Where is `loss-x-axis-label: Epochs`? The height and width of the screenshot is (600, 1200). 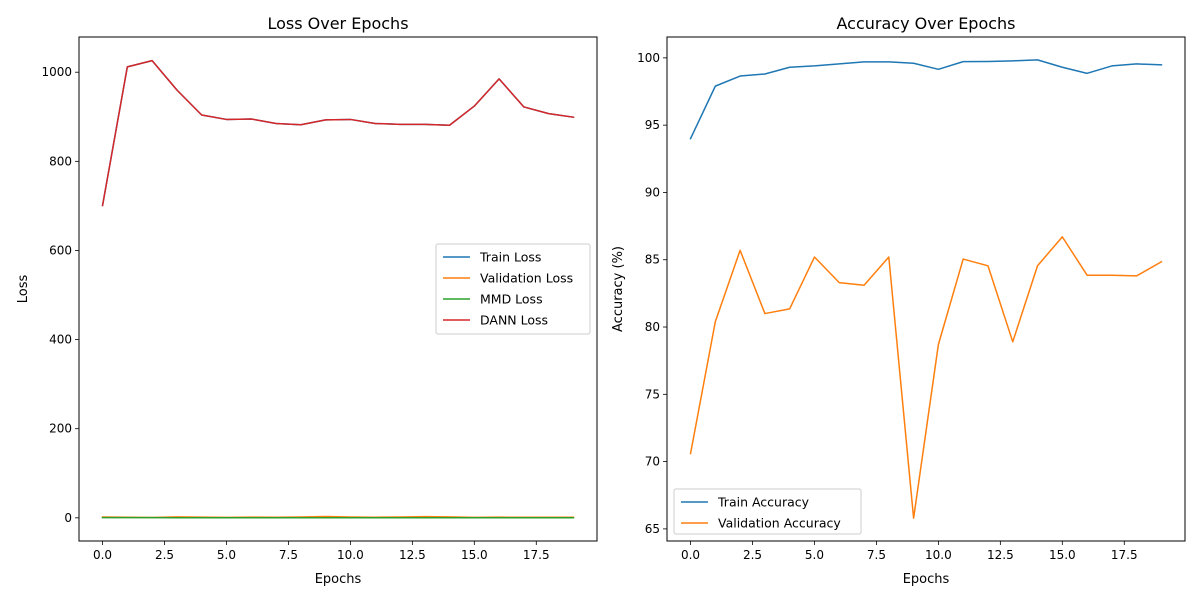
loss-x-axis-label: Epochs is located at coordinates (338, 579).